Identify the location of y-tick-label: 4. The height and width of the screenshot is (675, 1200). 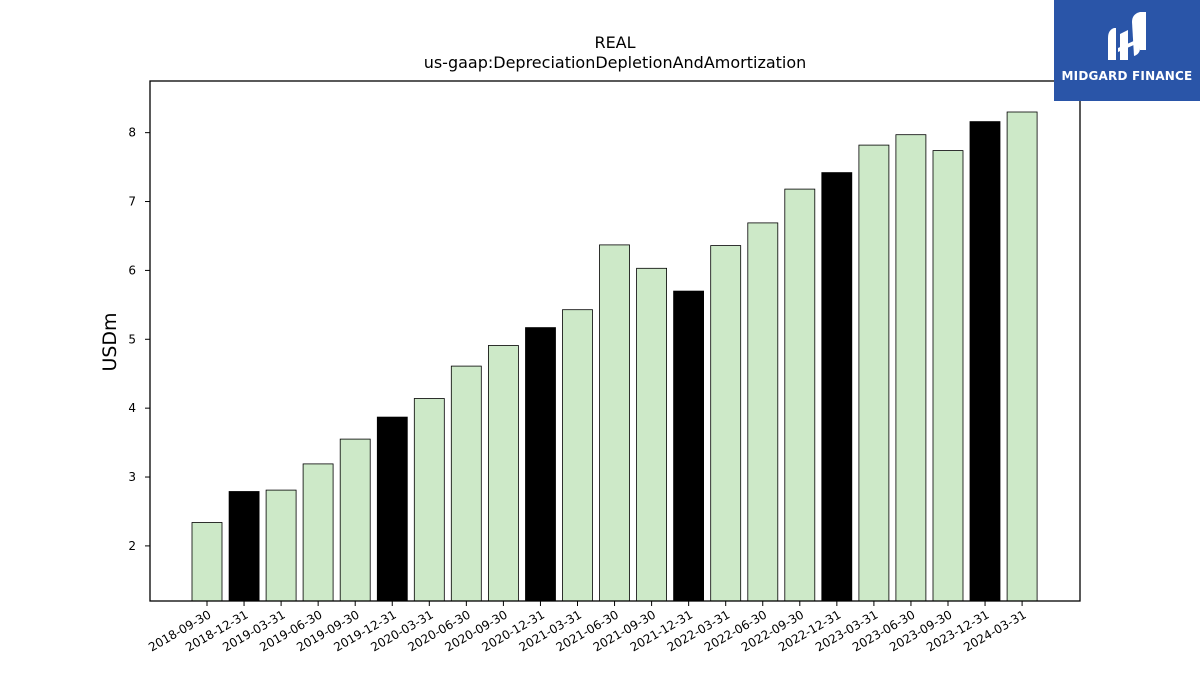
(132, 408).